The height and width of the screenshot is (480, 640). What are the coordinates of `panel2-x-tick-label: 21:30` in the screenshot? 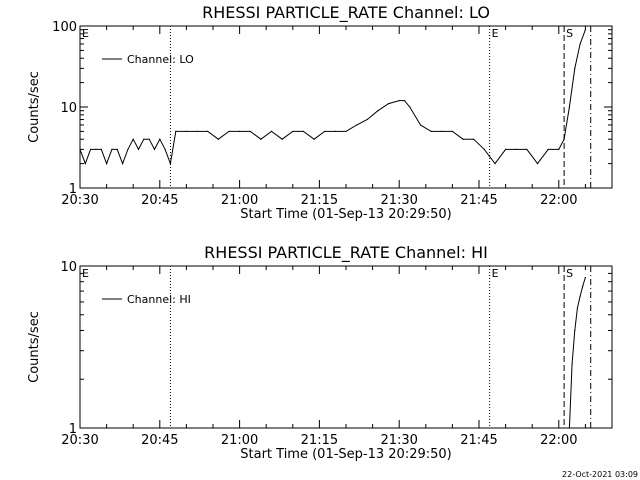 It's located at (398, 440).